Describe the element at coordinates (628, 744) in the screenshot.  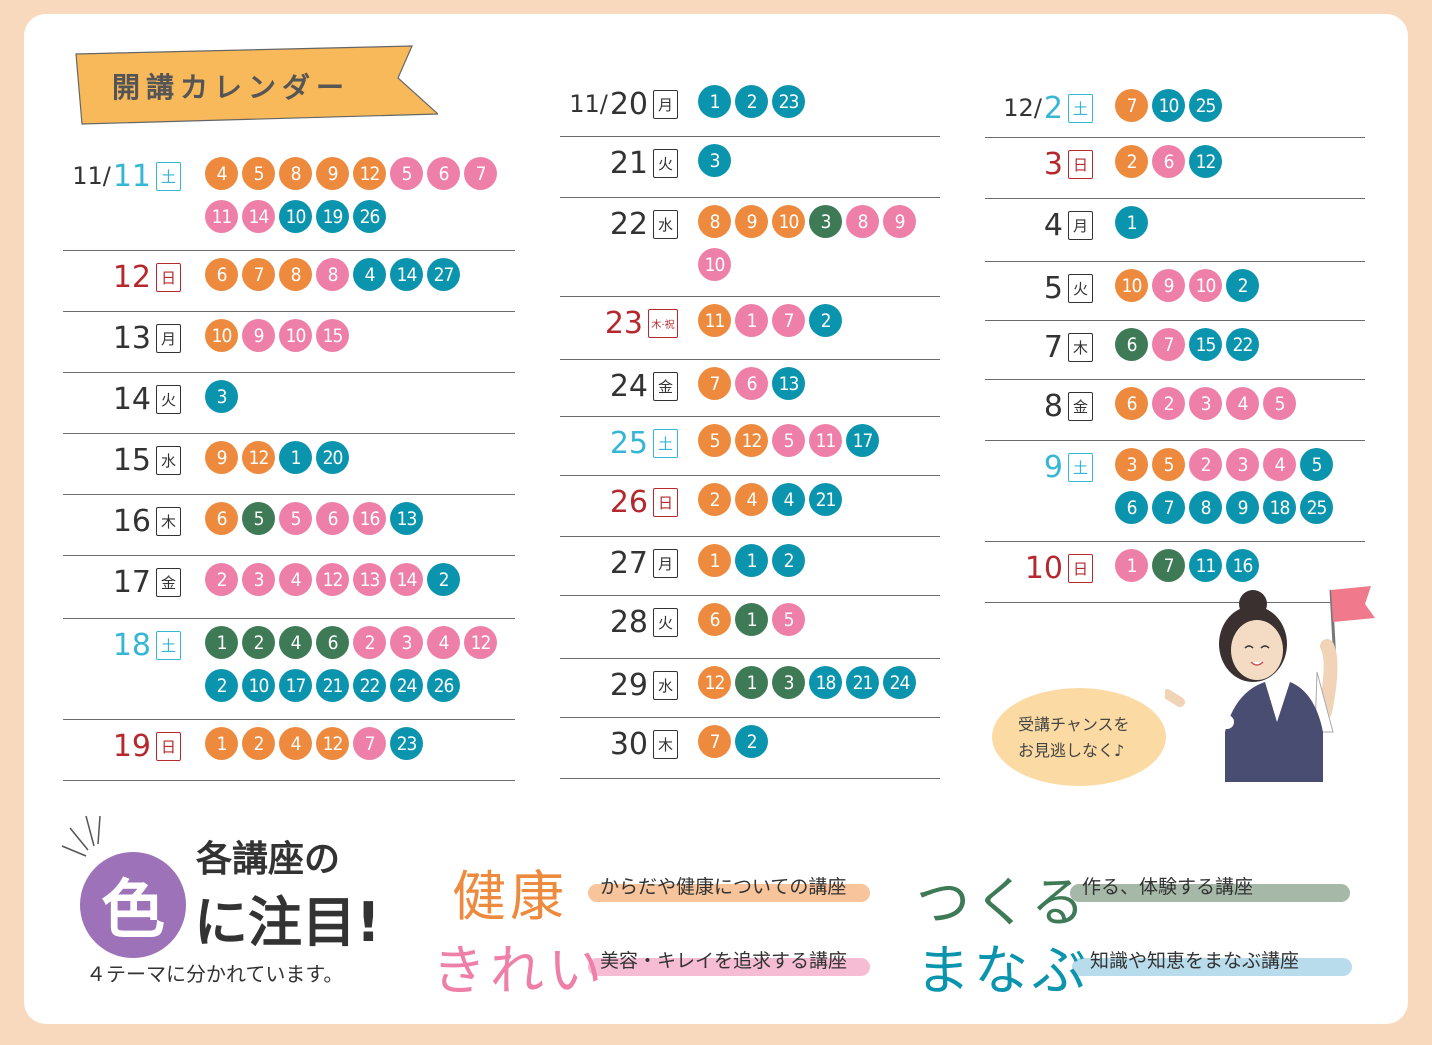
I see `day-number: 30` at that location.